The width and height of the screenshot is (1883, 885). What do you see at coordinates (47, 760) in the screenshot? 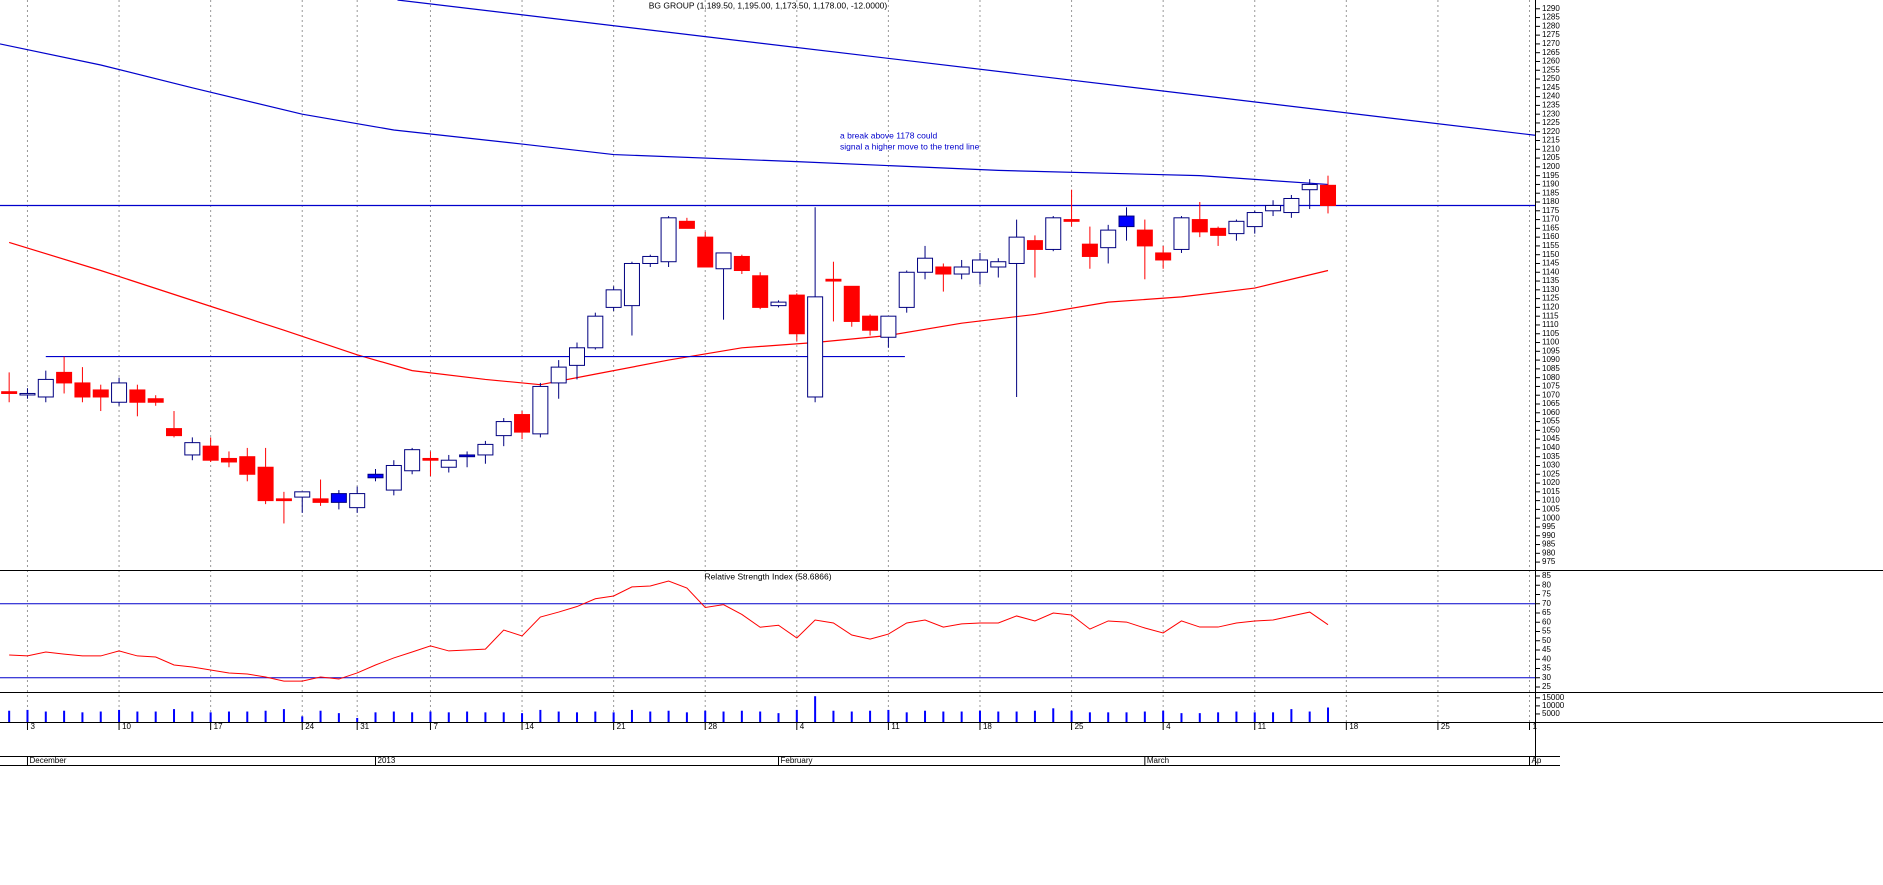
I see `month-label: December` at bounding box center [47, 760].